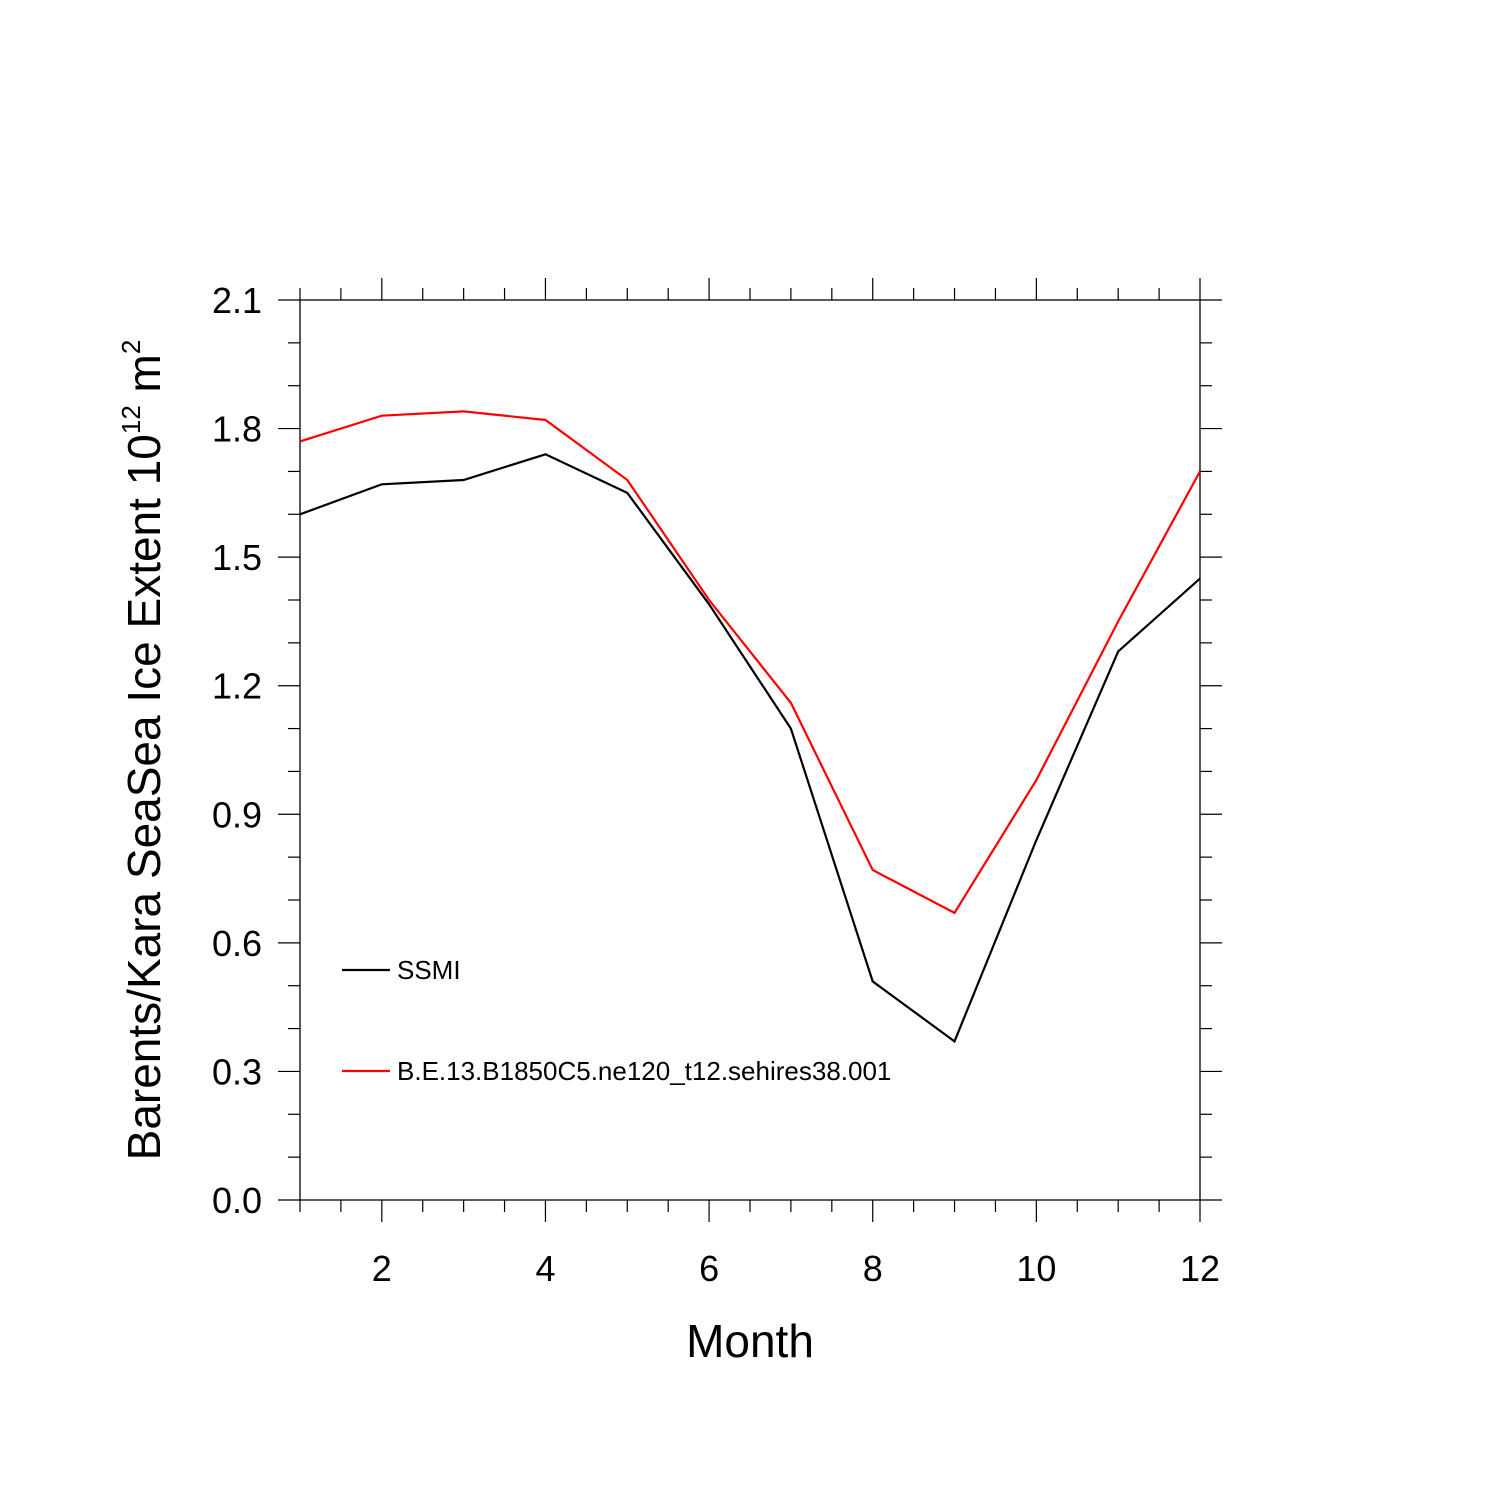 The image size is (1500, 1505). I want to click on y-tick-label: 0.0, so click(237, 1200).